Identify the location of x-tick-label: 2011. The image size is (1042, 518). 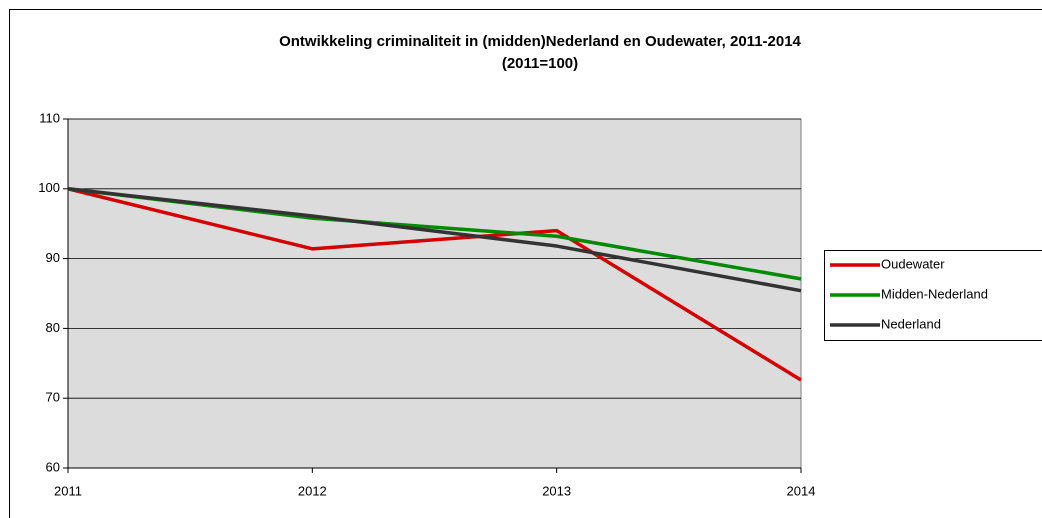
(68, 490).